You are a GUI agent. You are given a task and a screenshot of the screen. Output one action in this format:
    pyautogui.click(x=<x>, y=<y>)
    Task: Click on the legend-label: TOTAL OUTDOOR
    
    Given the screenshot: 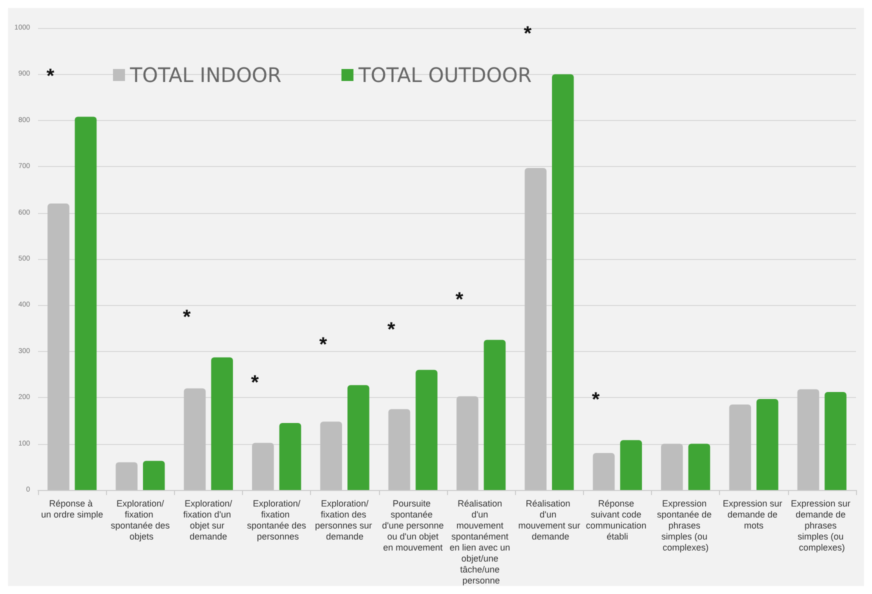 What is the action you would take?
    pyautogui.click(x=444, y=75)
    